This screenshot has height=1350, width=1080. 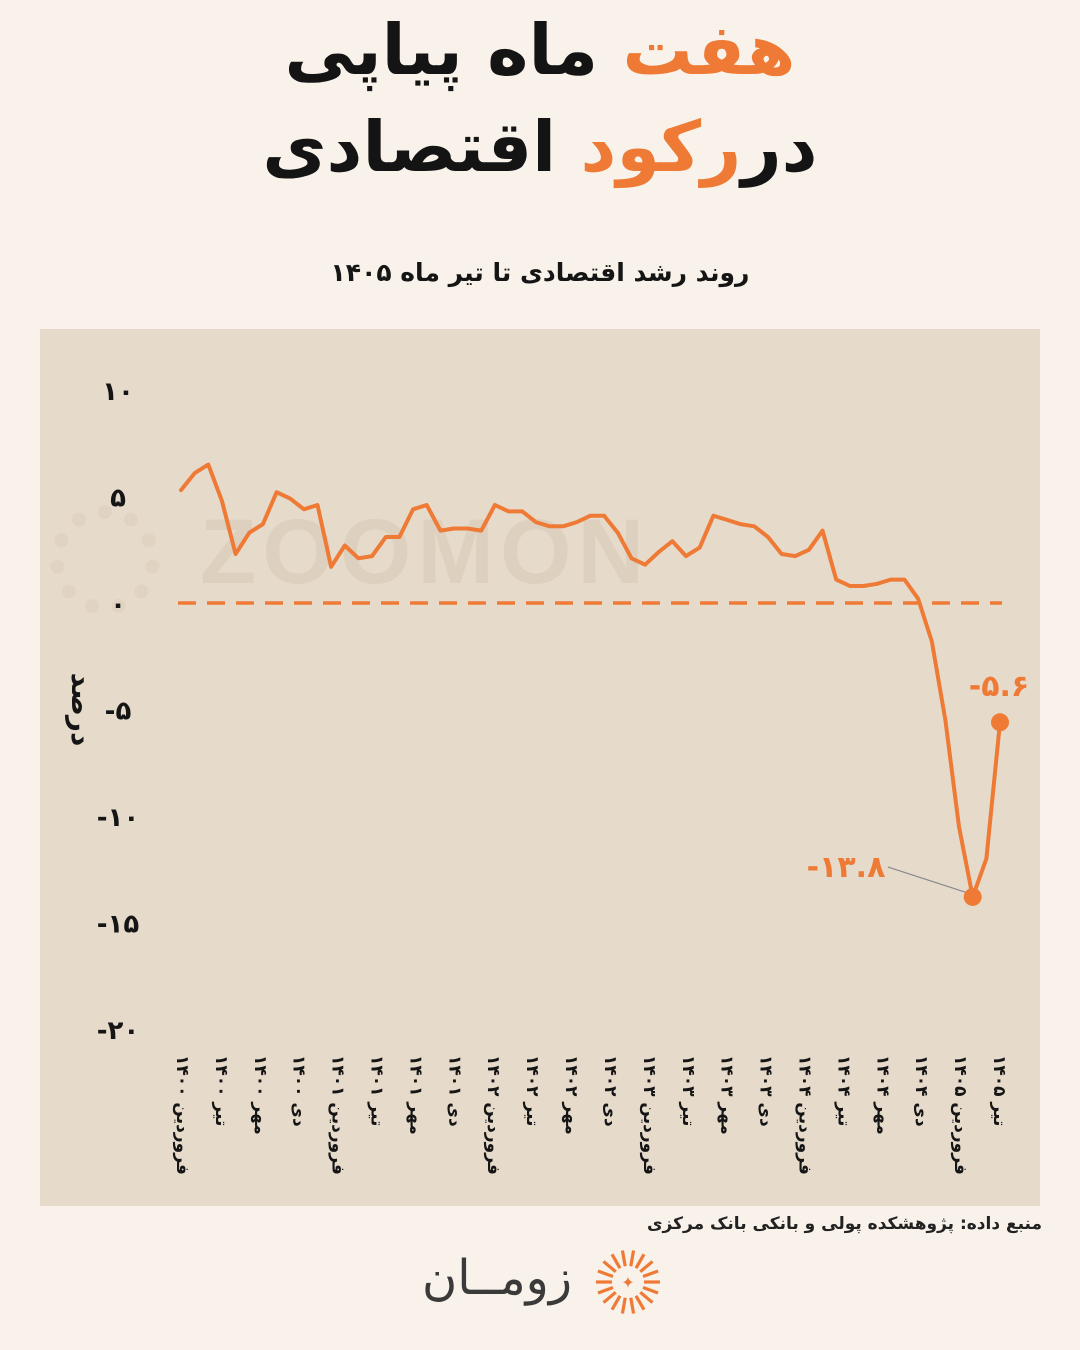 I want to click on title-text-2b: اقتصادی, so click(x=409, y=147).